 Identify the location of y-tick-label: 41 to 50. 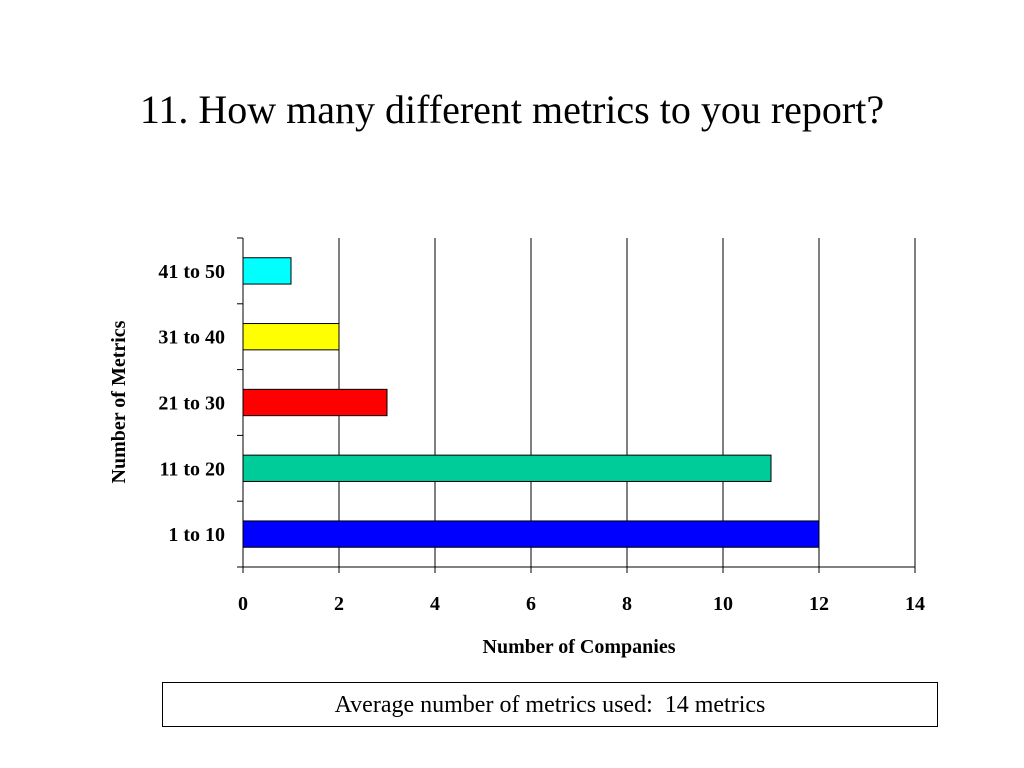
(191, 272).